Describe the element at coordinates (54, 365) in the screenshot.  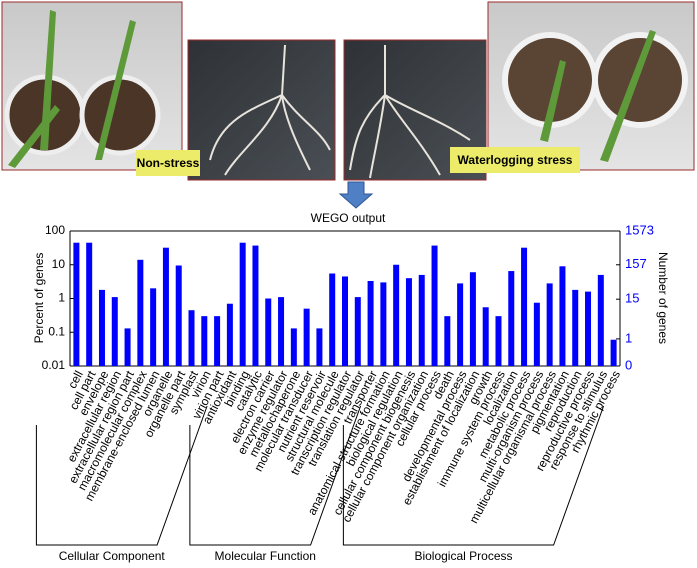
I see `y-tick-label: 0.01` at that location.